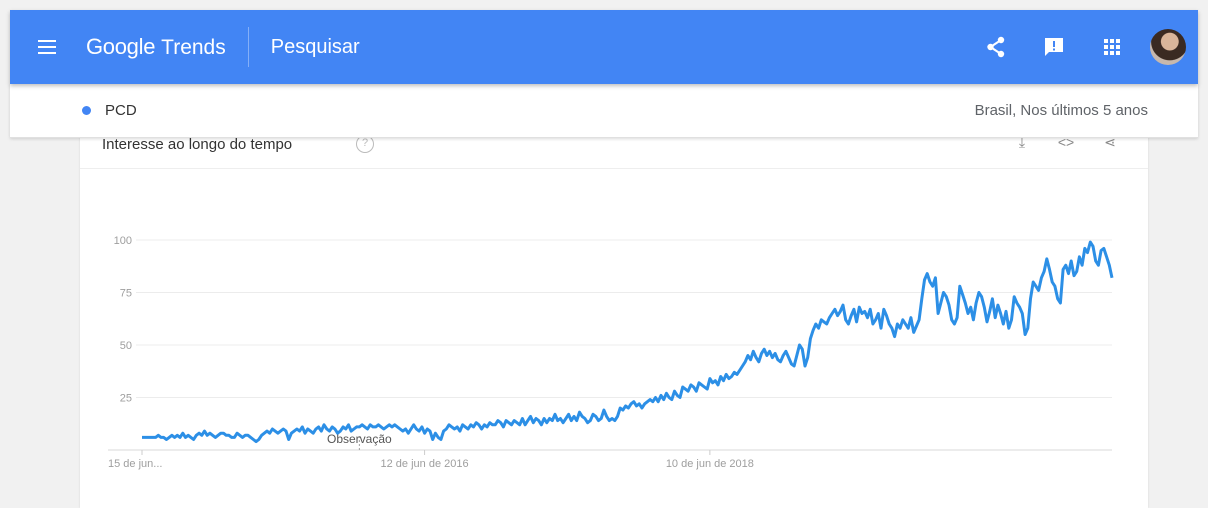 The width and height of the screenshot is (1208, 508). What do you see at coordinates (1168, 47) in the screenshot?
I see `avatar` at bounding box center [1168, 47].